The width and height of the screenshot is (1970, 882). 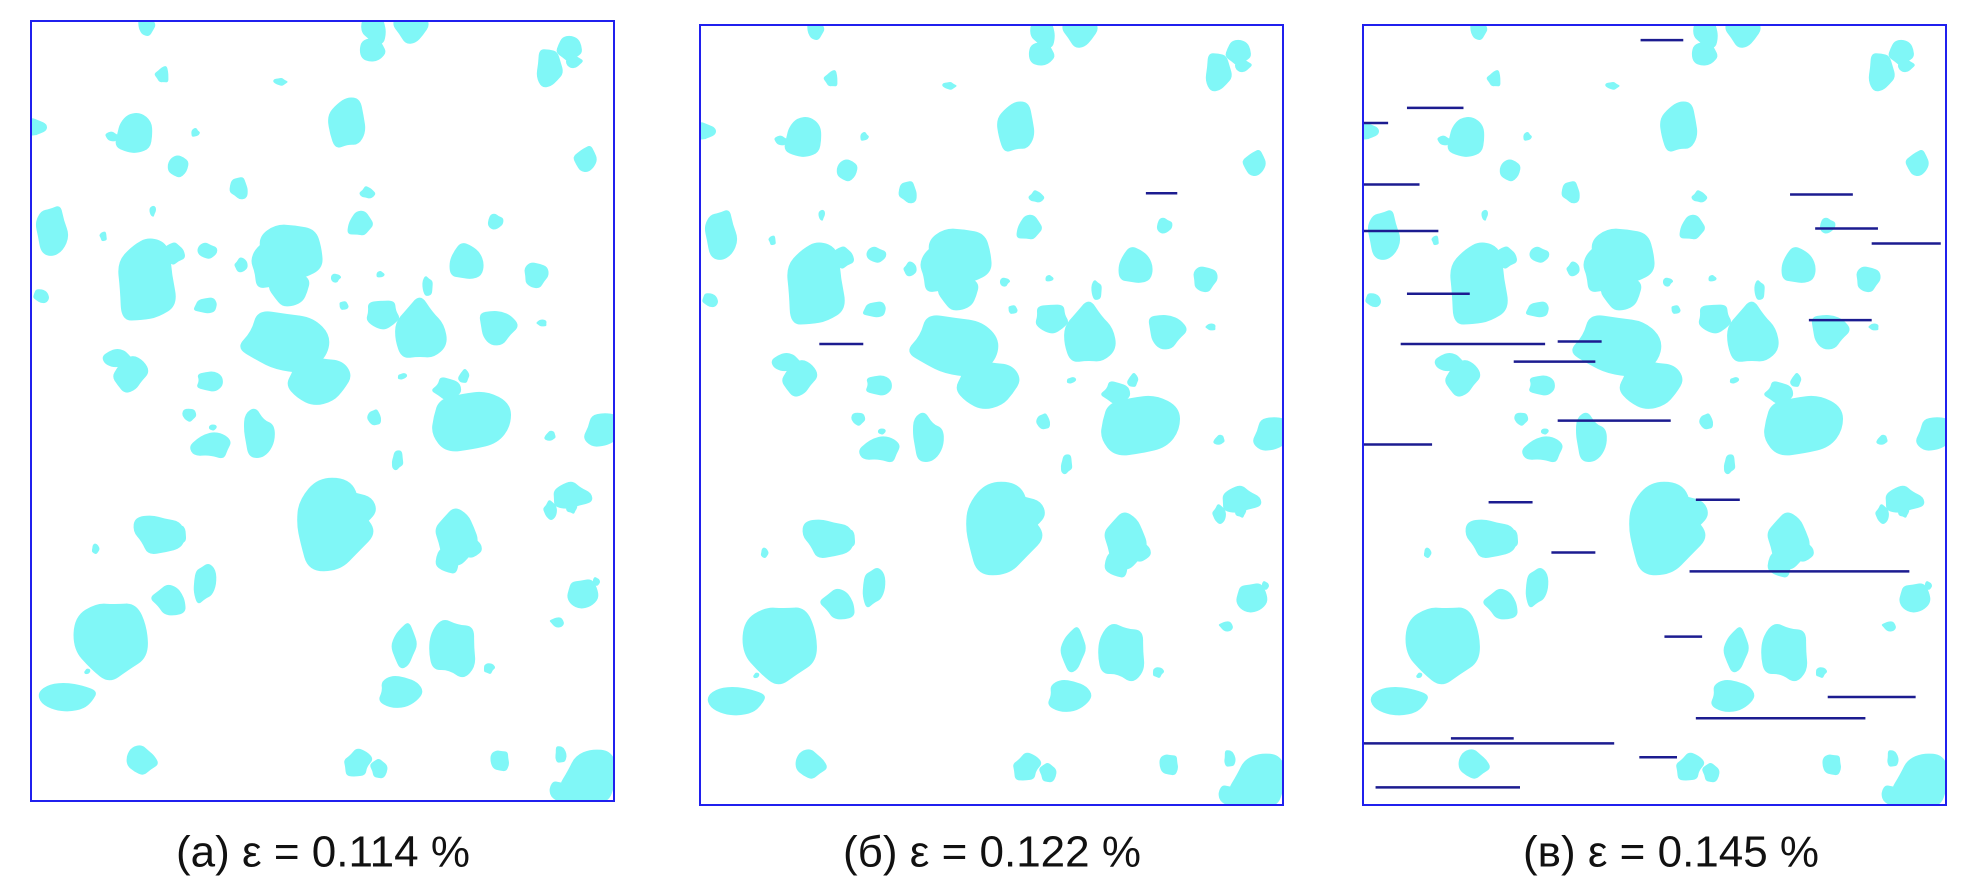 What do you see at coordinates (323, 852) in the screenshot?
I see `caption: (а) ε = 0.114 %` at bounding box center [323, 852].